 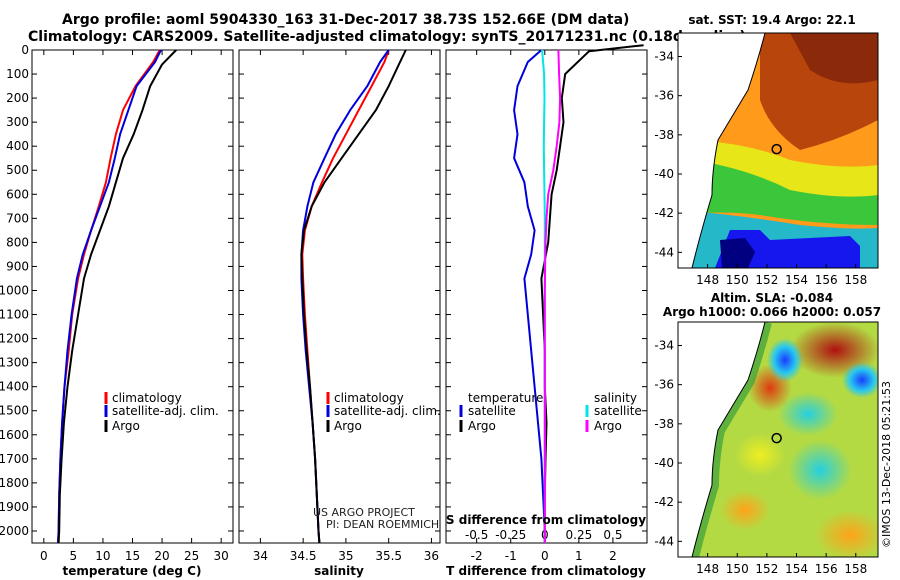 What do you see at coordinates (664, 57) in the screenshot?
I see `map-y-tick-label: -34` at bounding box center [664, 57].